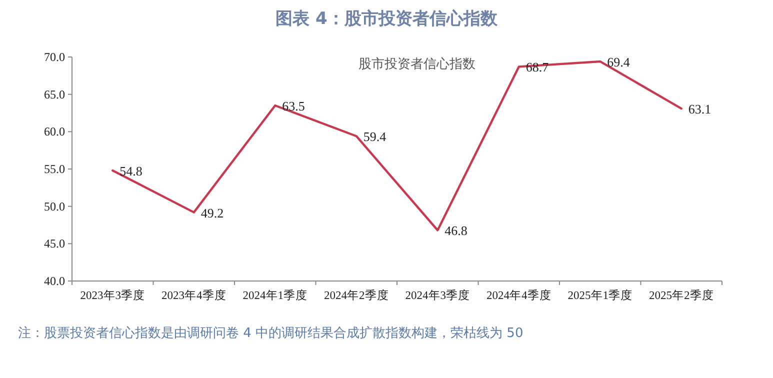 The width and height of the screenshot is (773, 378). What do you see at coordinates (271, 333) in the screenshot?
I see `text: 注：股票投资者信心指数是由调研问卷 4 中的调研结果合成扩散指数构建，荣枯线为 50` at bounding box center [271, 333].